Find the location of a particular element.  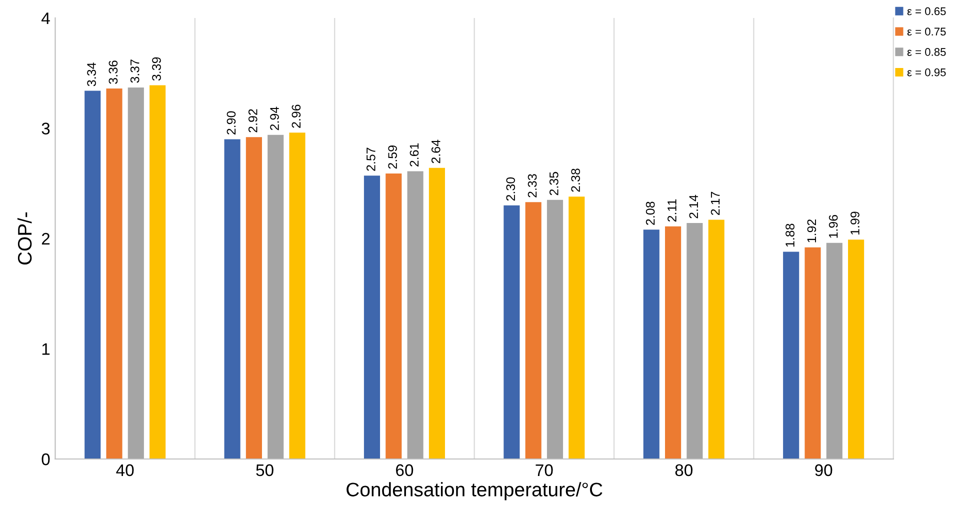

y-tick-label: 1 is located at coordinates (46, 349).